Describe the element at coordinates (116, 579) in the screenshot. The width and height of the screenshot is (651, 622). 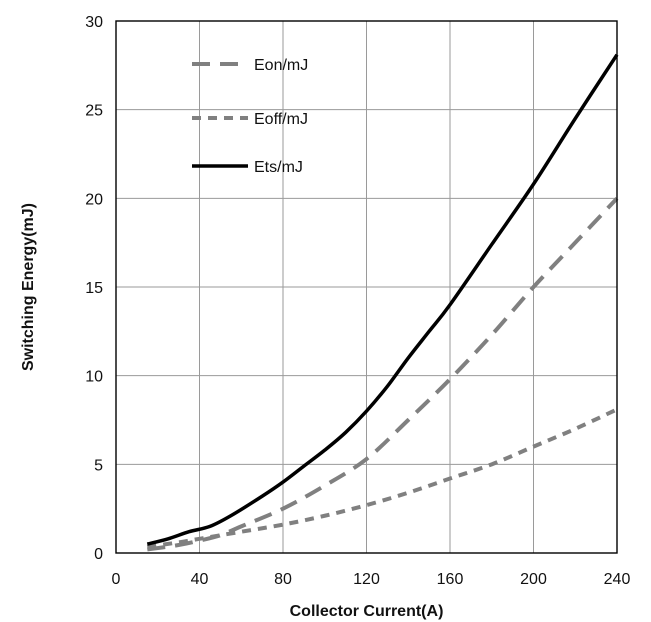
I see `x-tick-label: 0` at that location.